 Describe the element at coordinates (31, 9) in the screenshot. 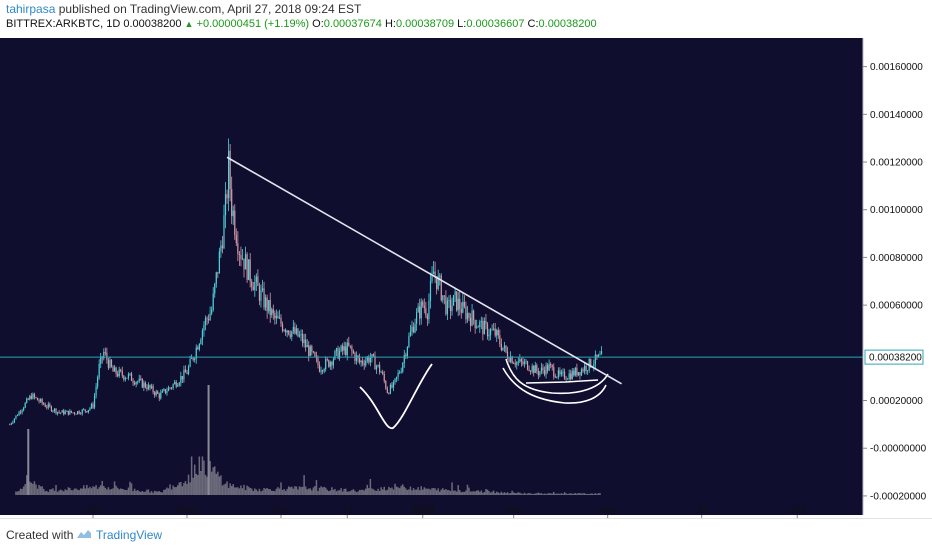

I see `author-link: tahirpasa` at that location.